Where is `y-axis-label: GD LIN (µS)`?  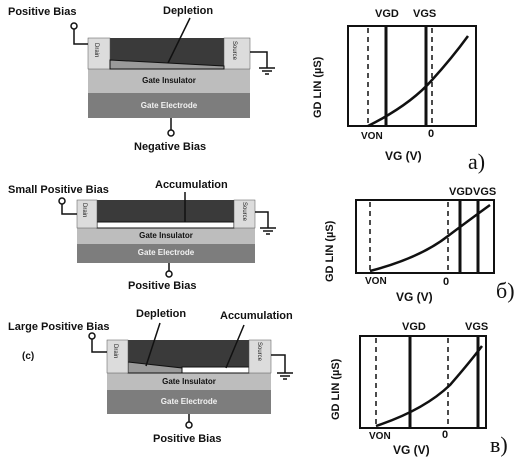 y-axis-label: GD LIN (µS) is located at coordinates (336, 389).